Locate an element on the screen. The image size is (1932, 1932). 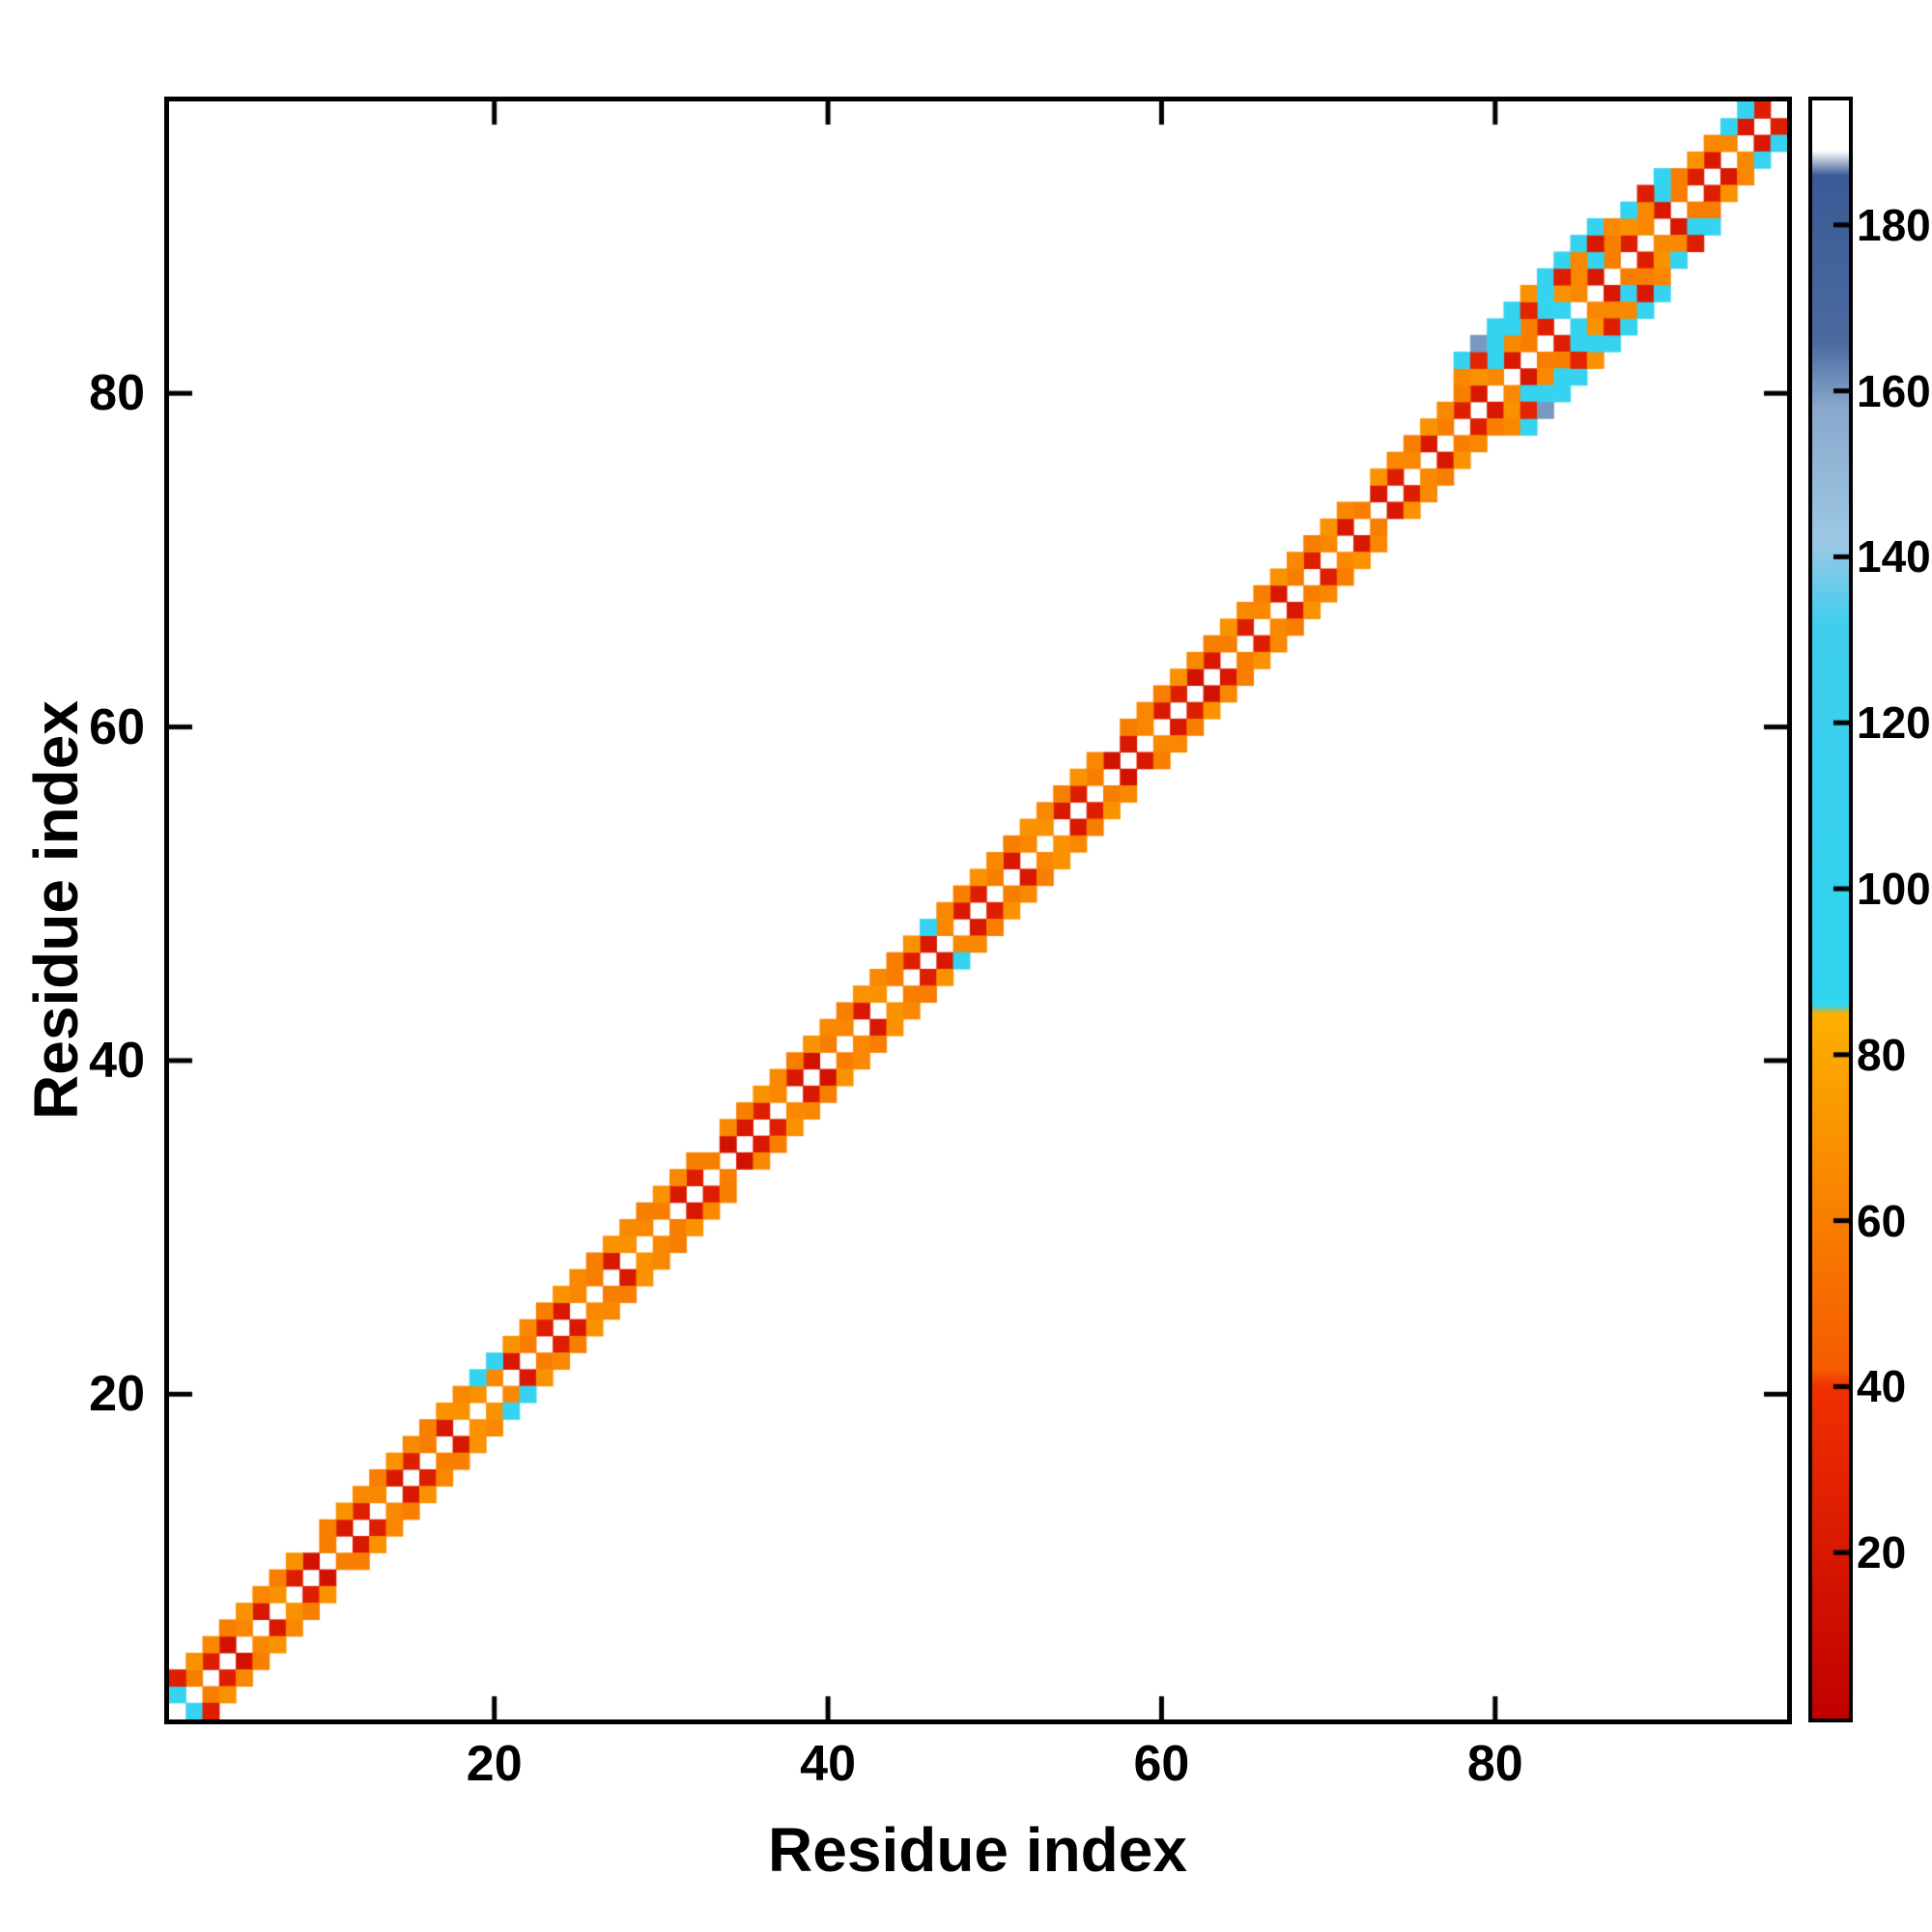
y-tick-label: 40 is located at coordinates (117, 1060).